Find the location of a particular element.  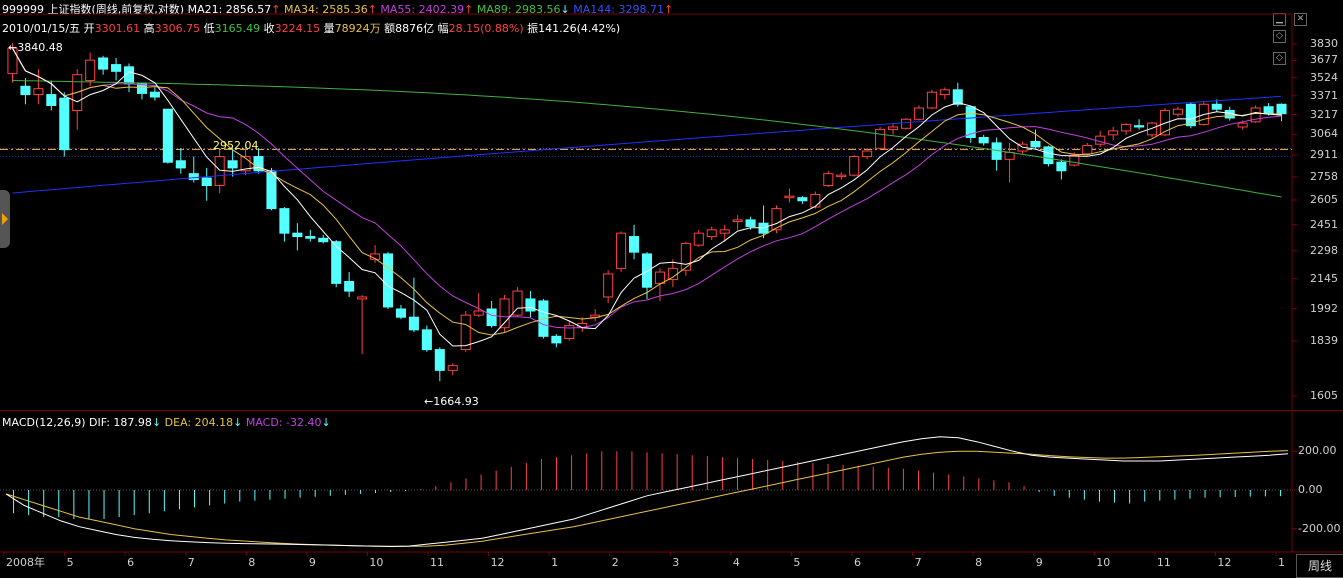

price-tick-label: 3830 is located at coordinates (1324, 43).